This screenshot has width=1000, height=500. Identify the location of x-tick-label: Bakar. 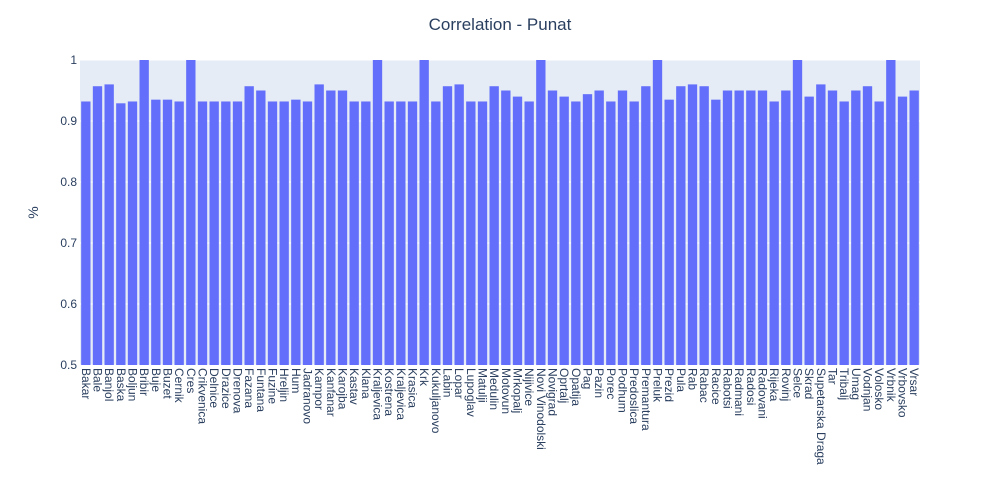
(86, 383).